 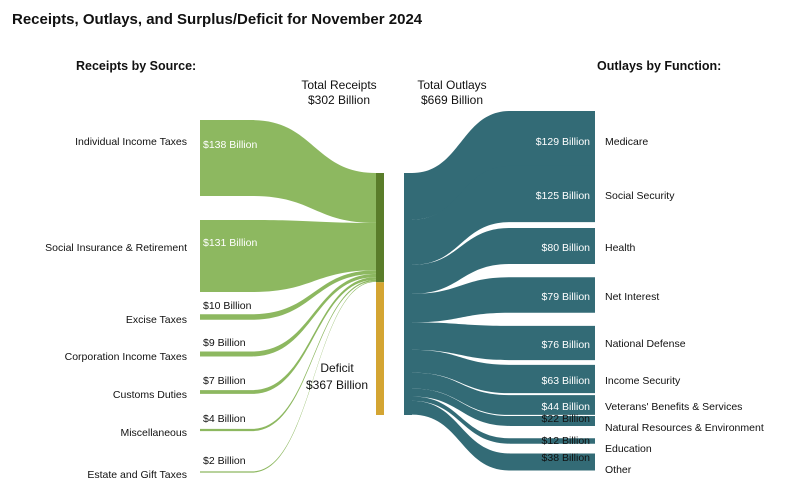 I want to click on outlay-value-education: $12 Billion, so click(x=566, y=441).